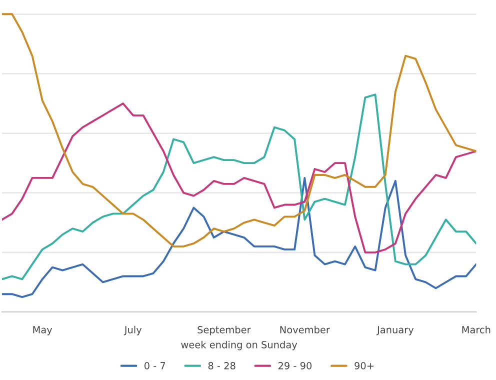  What do you see at coordinates (476, 330) in the screenshot?
I see `x-tick-label: March` at bounding box center [476, 330].